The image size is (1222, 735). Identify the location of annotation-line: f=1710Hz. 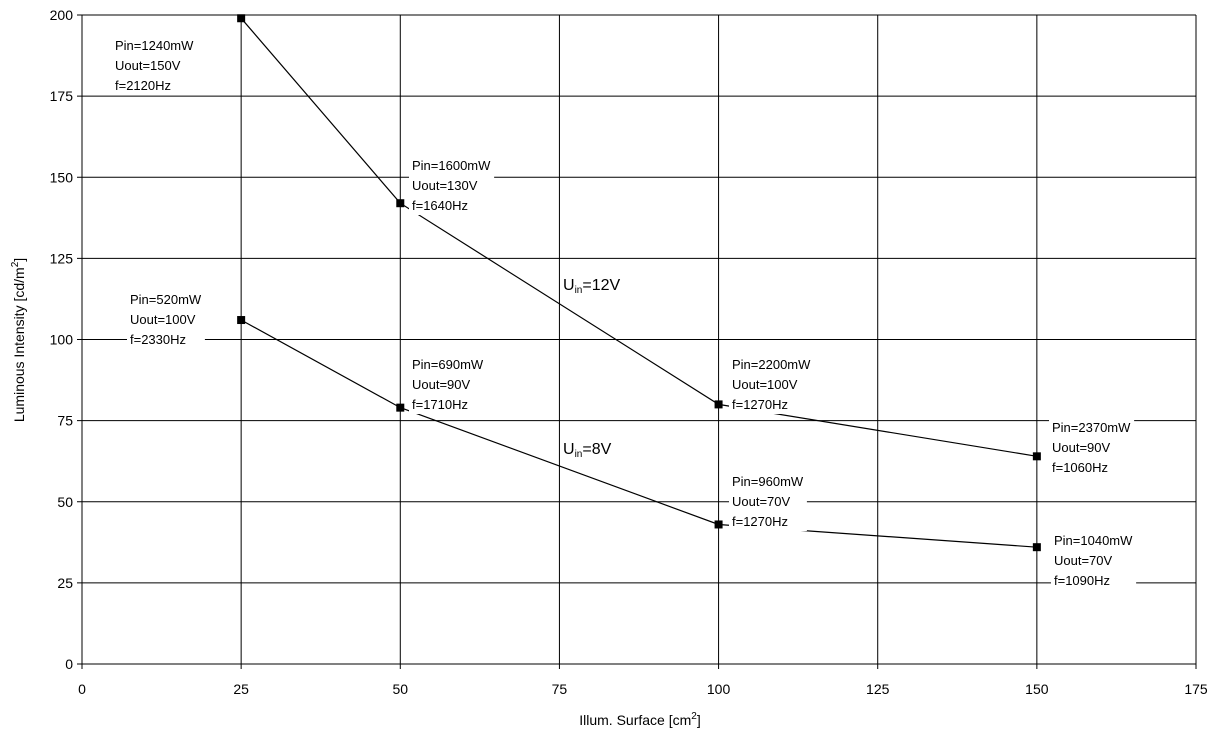
(440, 404).